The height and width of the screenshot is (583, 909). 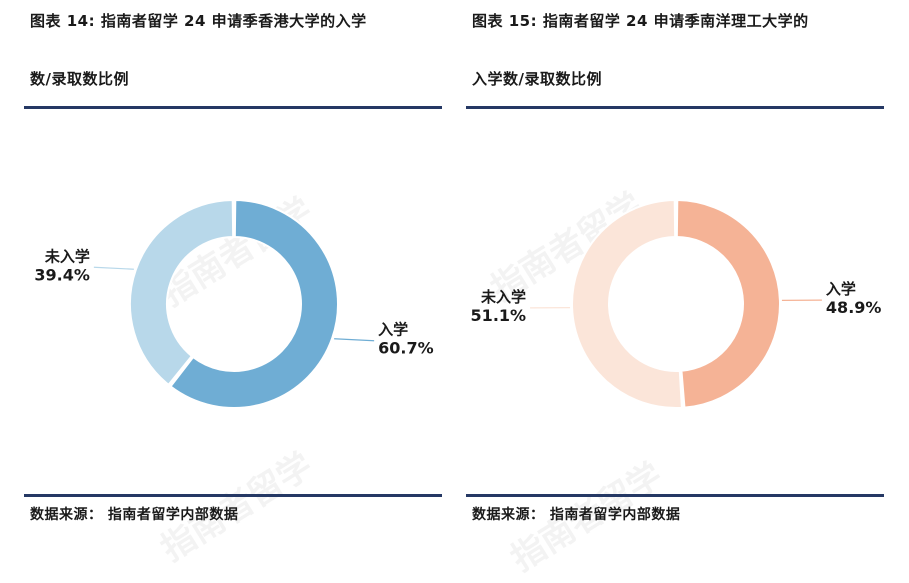 I want to click on slice-value-label: 51.1%, so click(x=499, y=315).